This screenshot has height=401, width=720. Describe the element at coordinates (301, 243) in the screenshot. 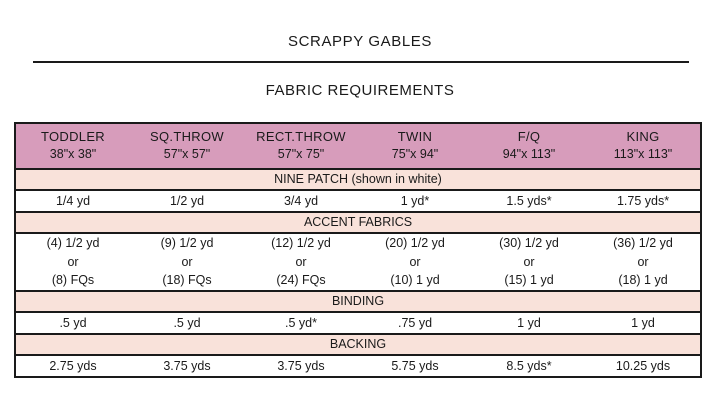

I see `accent-line: (12) 1/2 yd` at that location.